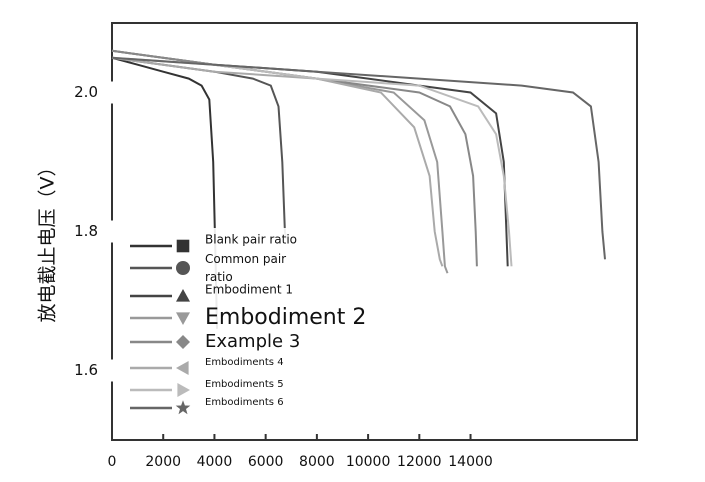  I want to click on legend-label-line: Common pair, so click(245, 259).